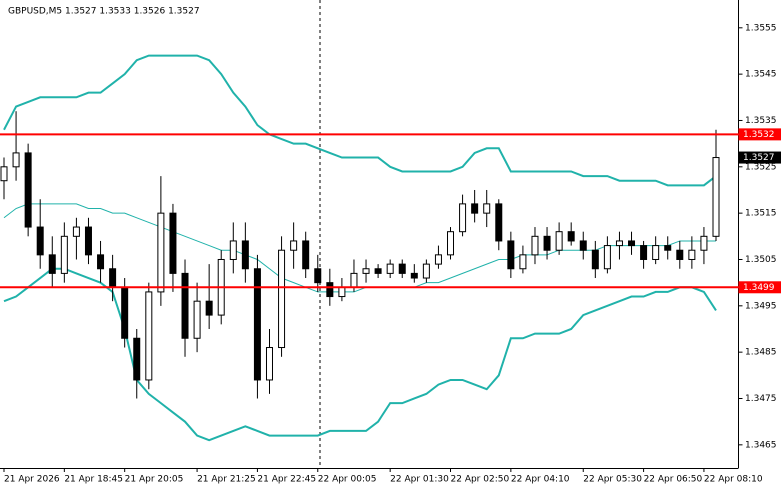  Describe the element at coordinates (761, 399) in the screenshot. I see `y-tick-label: 1.3475` at that location.